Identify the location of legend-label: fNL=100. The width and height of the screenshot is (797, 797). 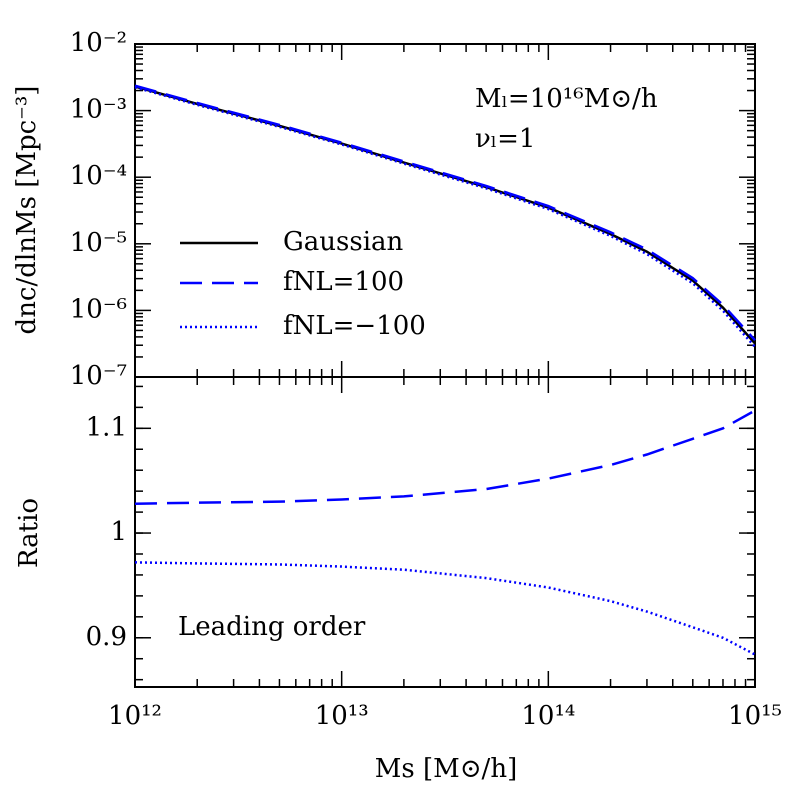
(343, 282).